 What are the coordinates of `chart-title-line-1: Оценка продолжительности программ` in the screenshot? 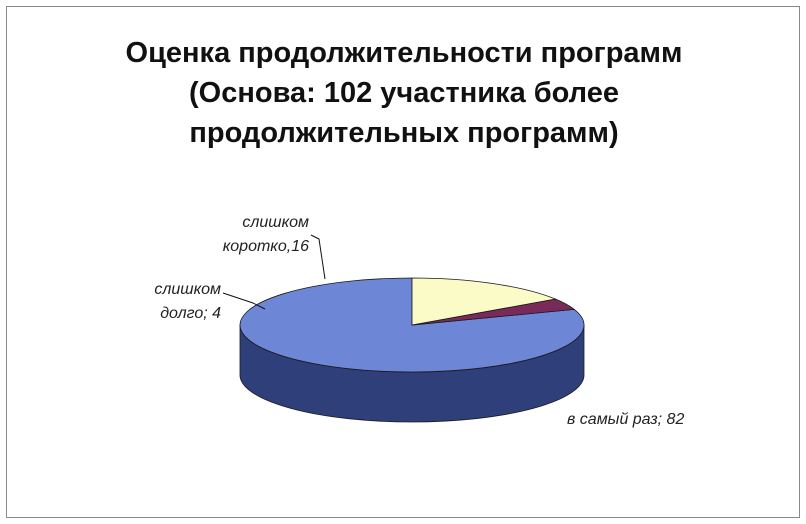 It's located at (404, 53).